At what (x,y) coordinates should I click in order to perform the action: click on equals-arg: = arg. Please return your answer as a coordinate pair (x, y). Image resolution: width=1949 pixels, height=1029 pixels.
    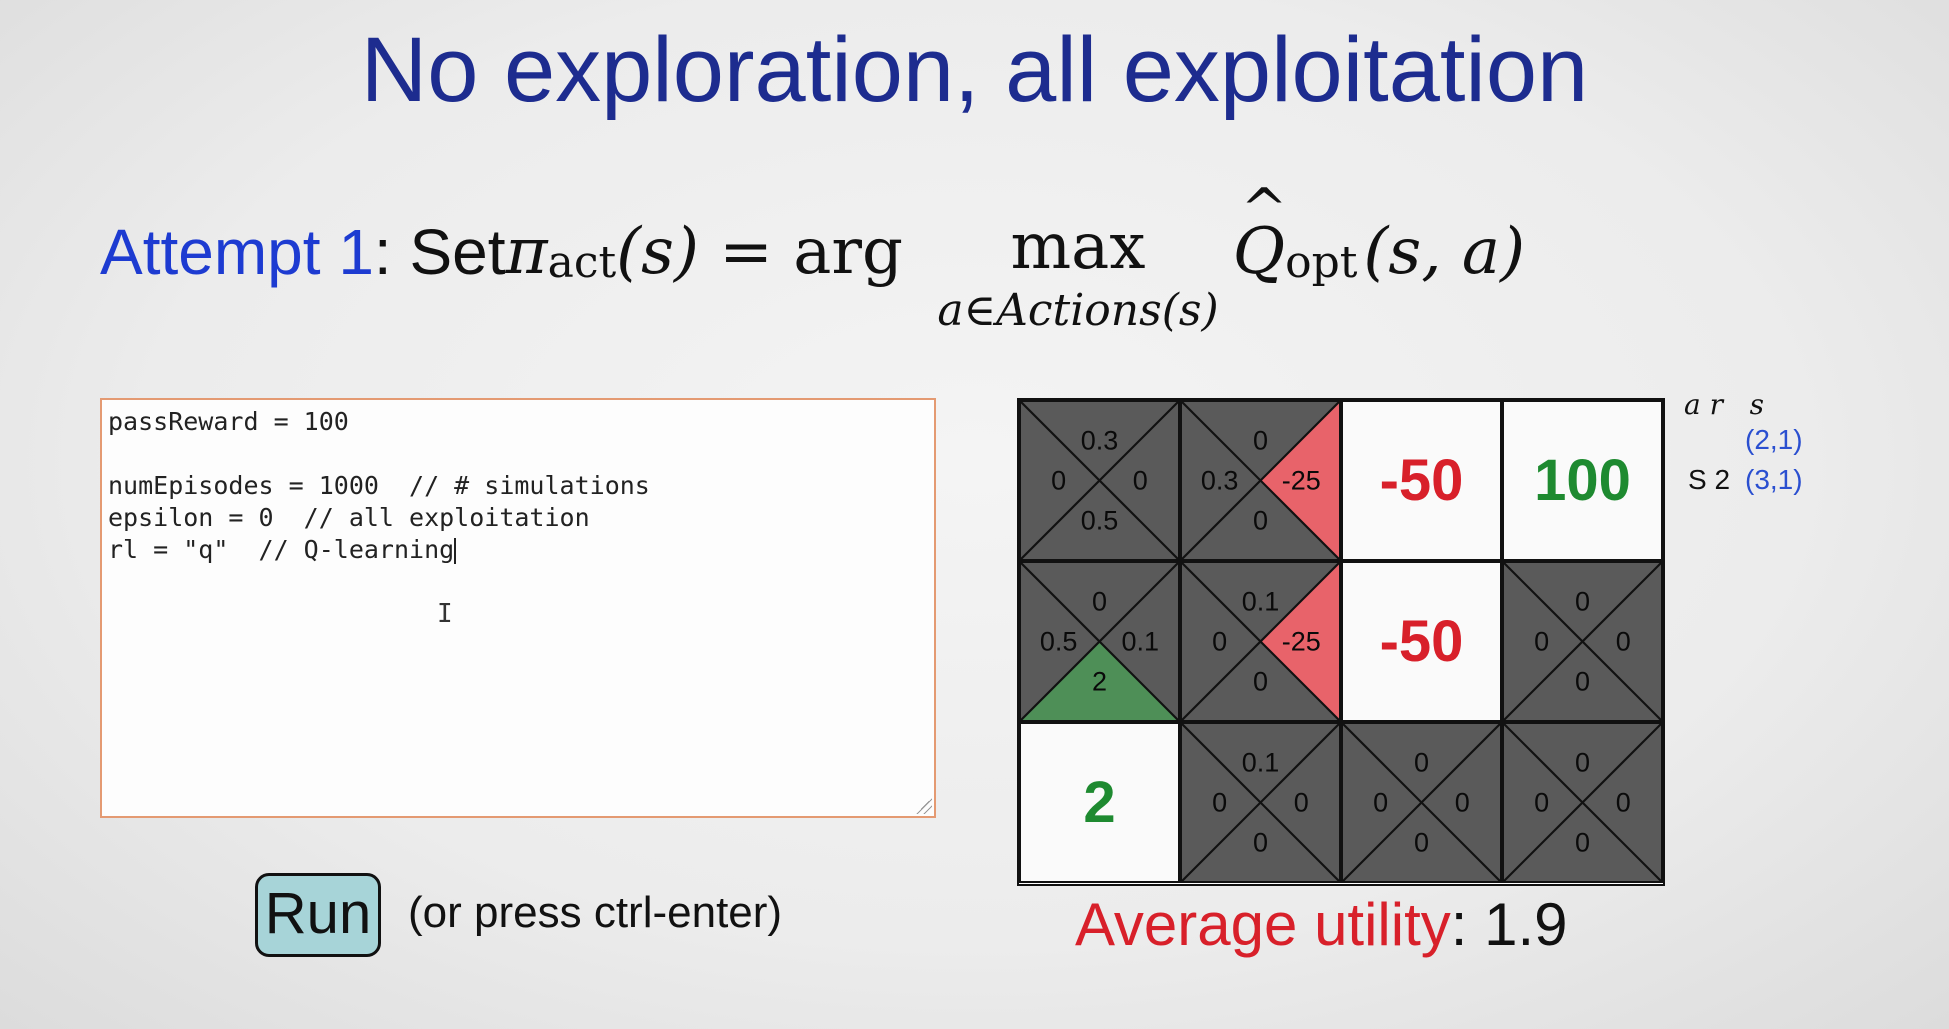
    Looking at the image, I should click on (811, 252).